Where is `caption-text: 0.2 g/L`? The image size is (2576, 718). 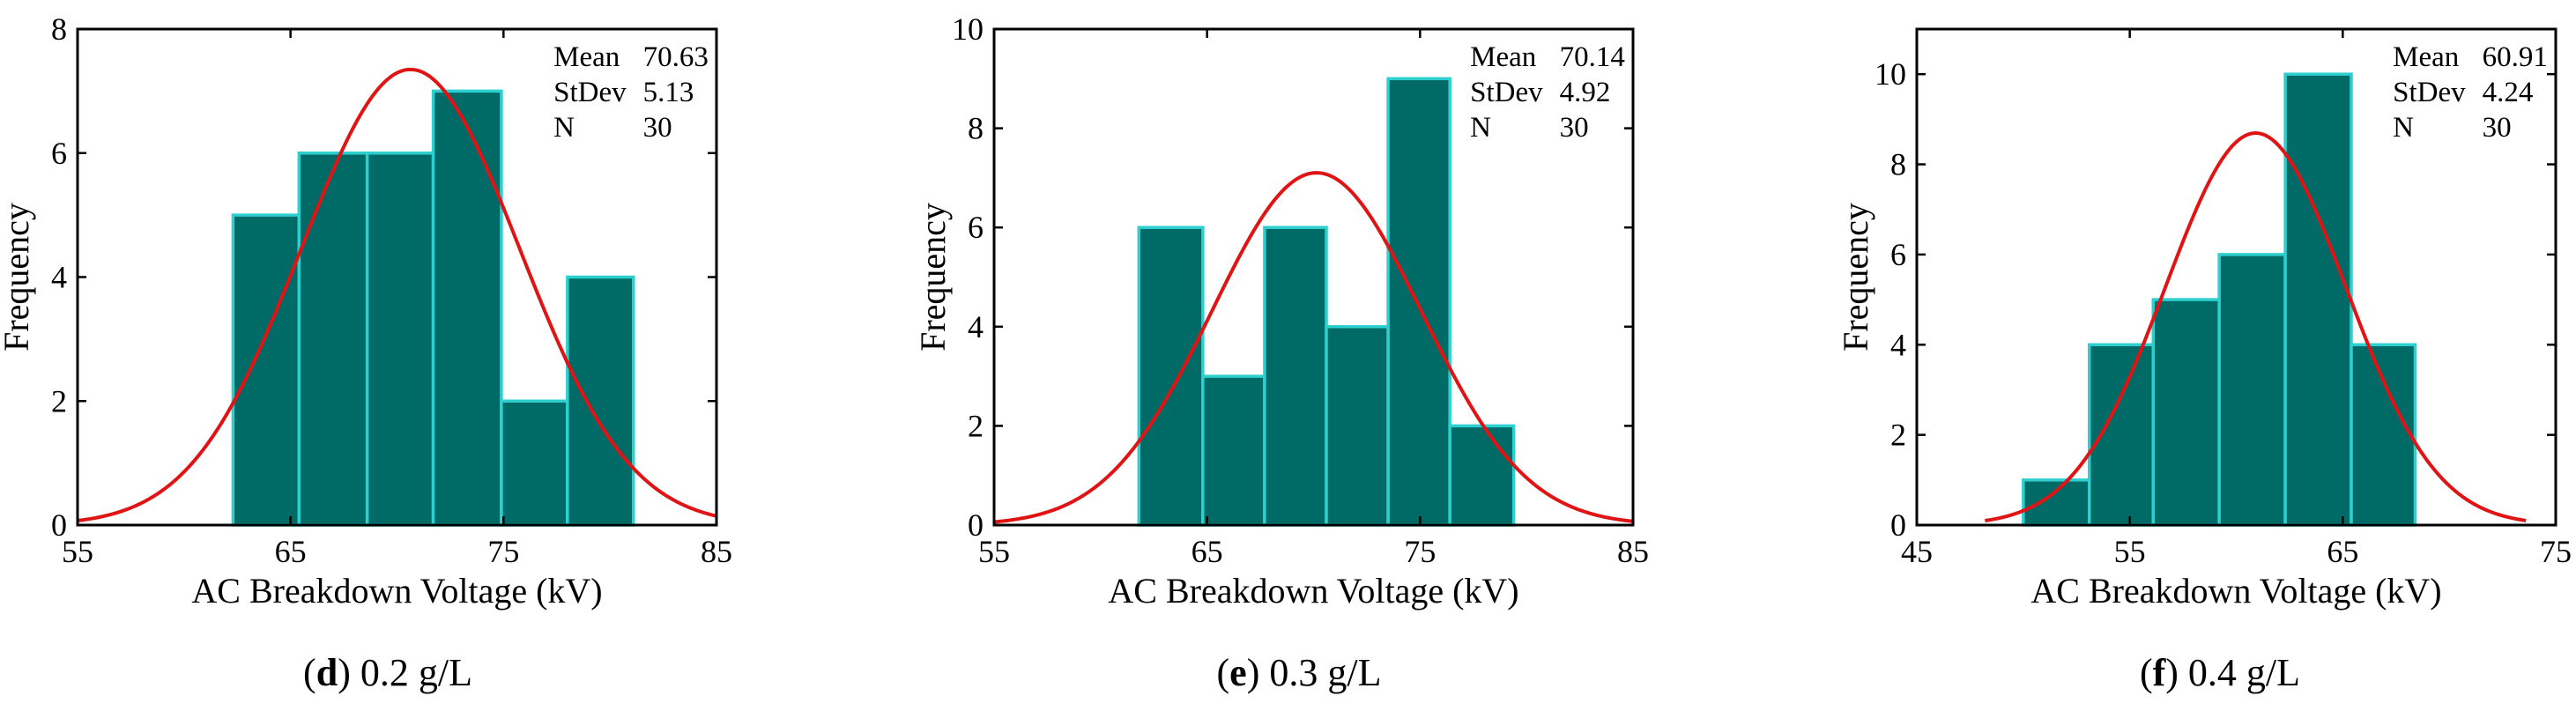
caption-text: 0.2 g/L is located at coordinates (411, 672).